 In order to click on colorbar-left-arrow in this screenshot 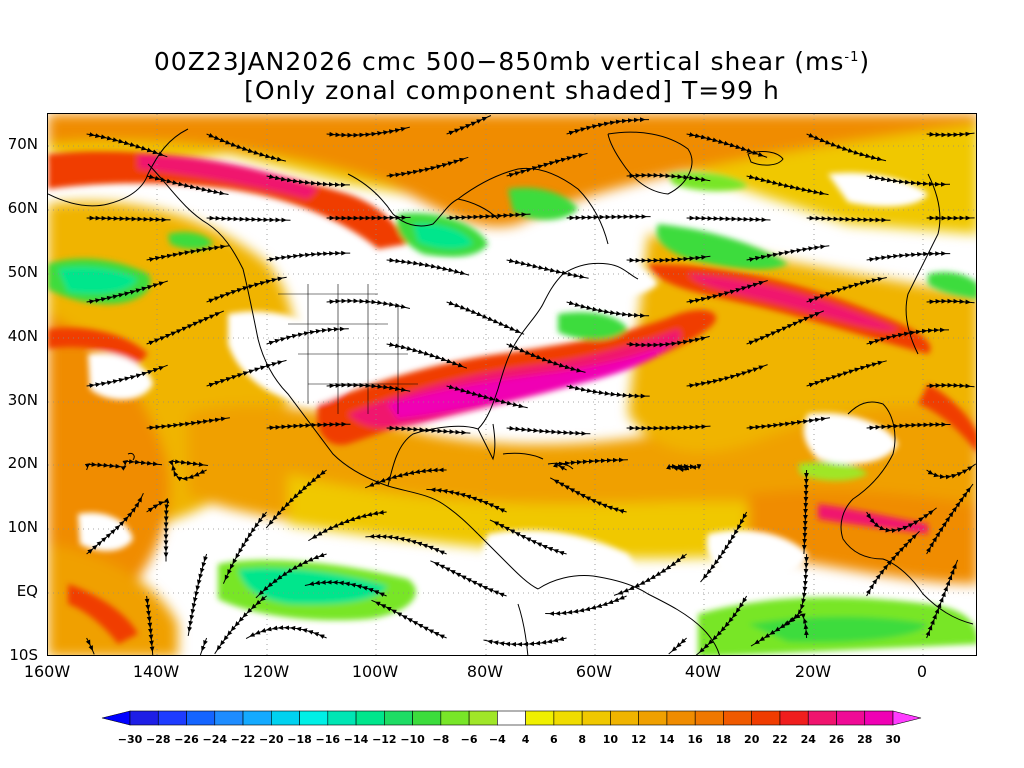, I will do `click(116, 718)`.